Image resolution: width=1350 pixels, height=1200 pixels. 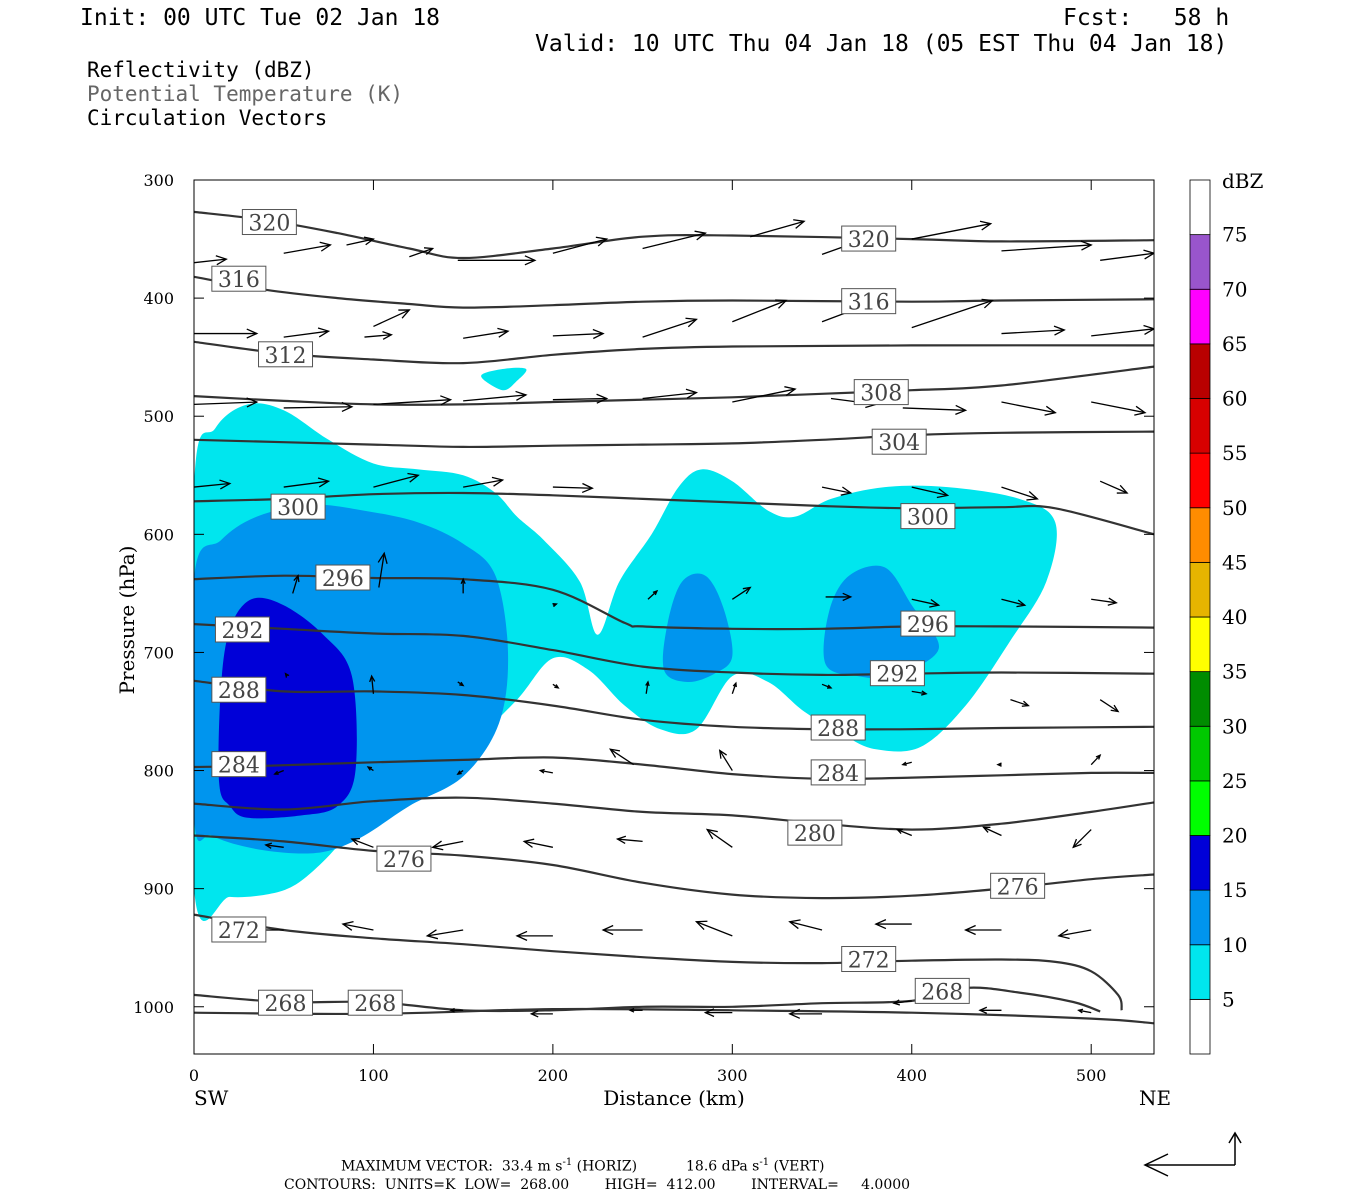 I want to click on field-reflectivity: Reflectivity (dBZ), so click(x=201, y=70).